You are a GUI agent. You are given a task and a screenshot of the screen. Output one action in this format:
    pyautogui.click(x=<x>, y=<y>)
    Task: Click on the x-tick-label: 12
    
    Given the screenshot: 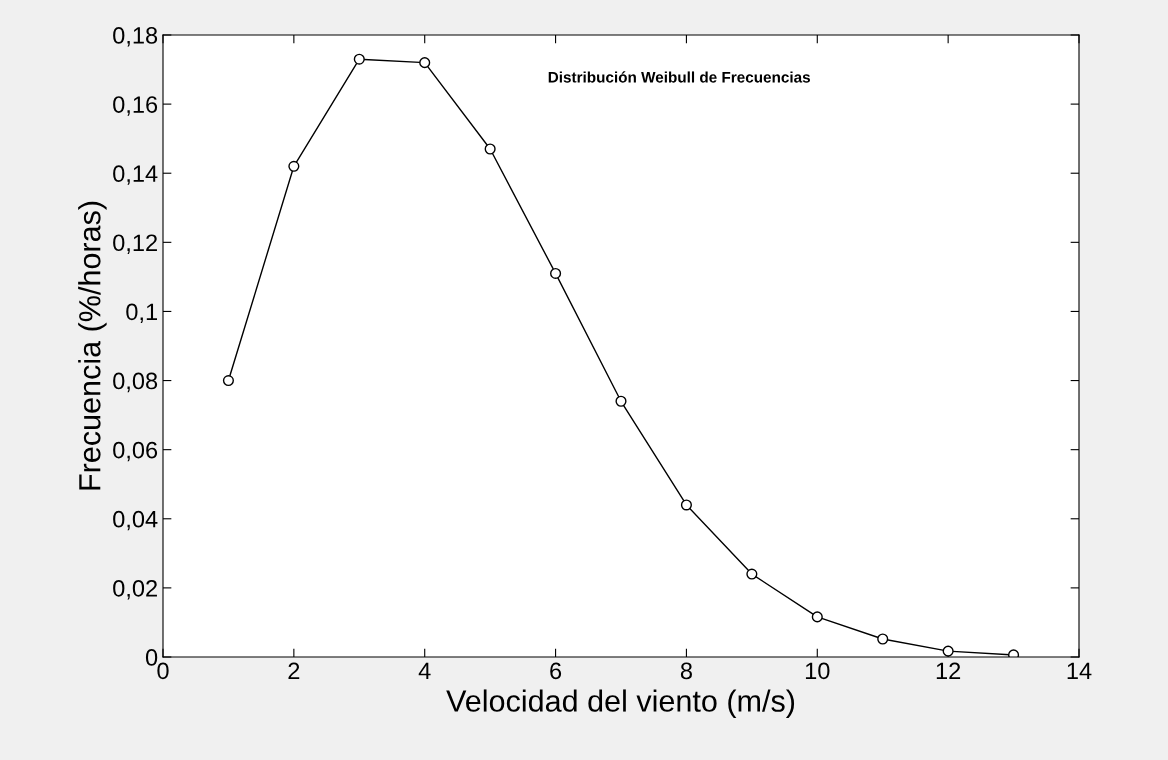 What is the action you would take?
    pyautogui.click(x=948, y=670)
    